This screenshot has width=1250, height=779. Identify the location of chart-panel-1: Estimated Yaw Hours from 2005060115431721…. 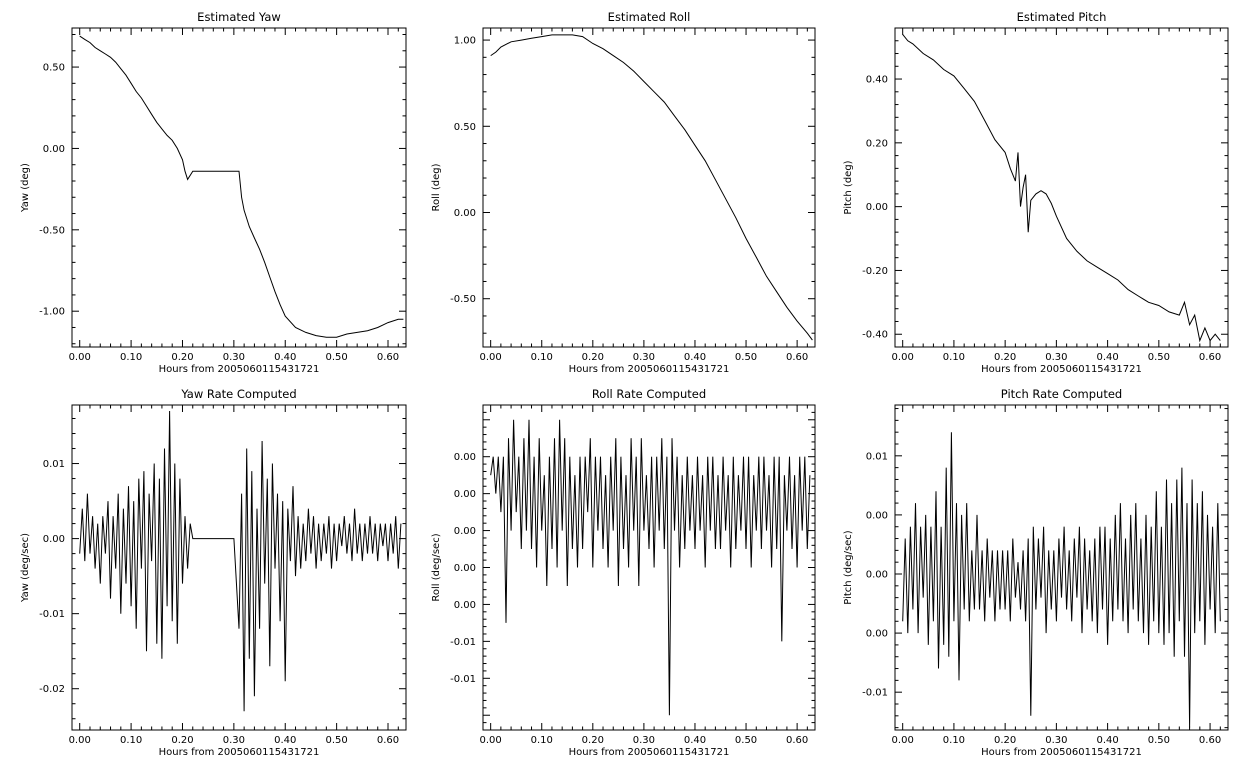
(213, 192).